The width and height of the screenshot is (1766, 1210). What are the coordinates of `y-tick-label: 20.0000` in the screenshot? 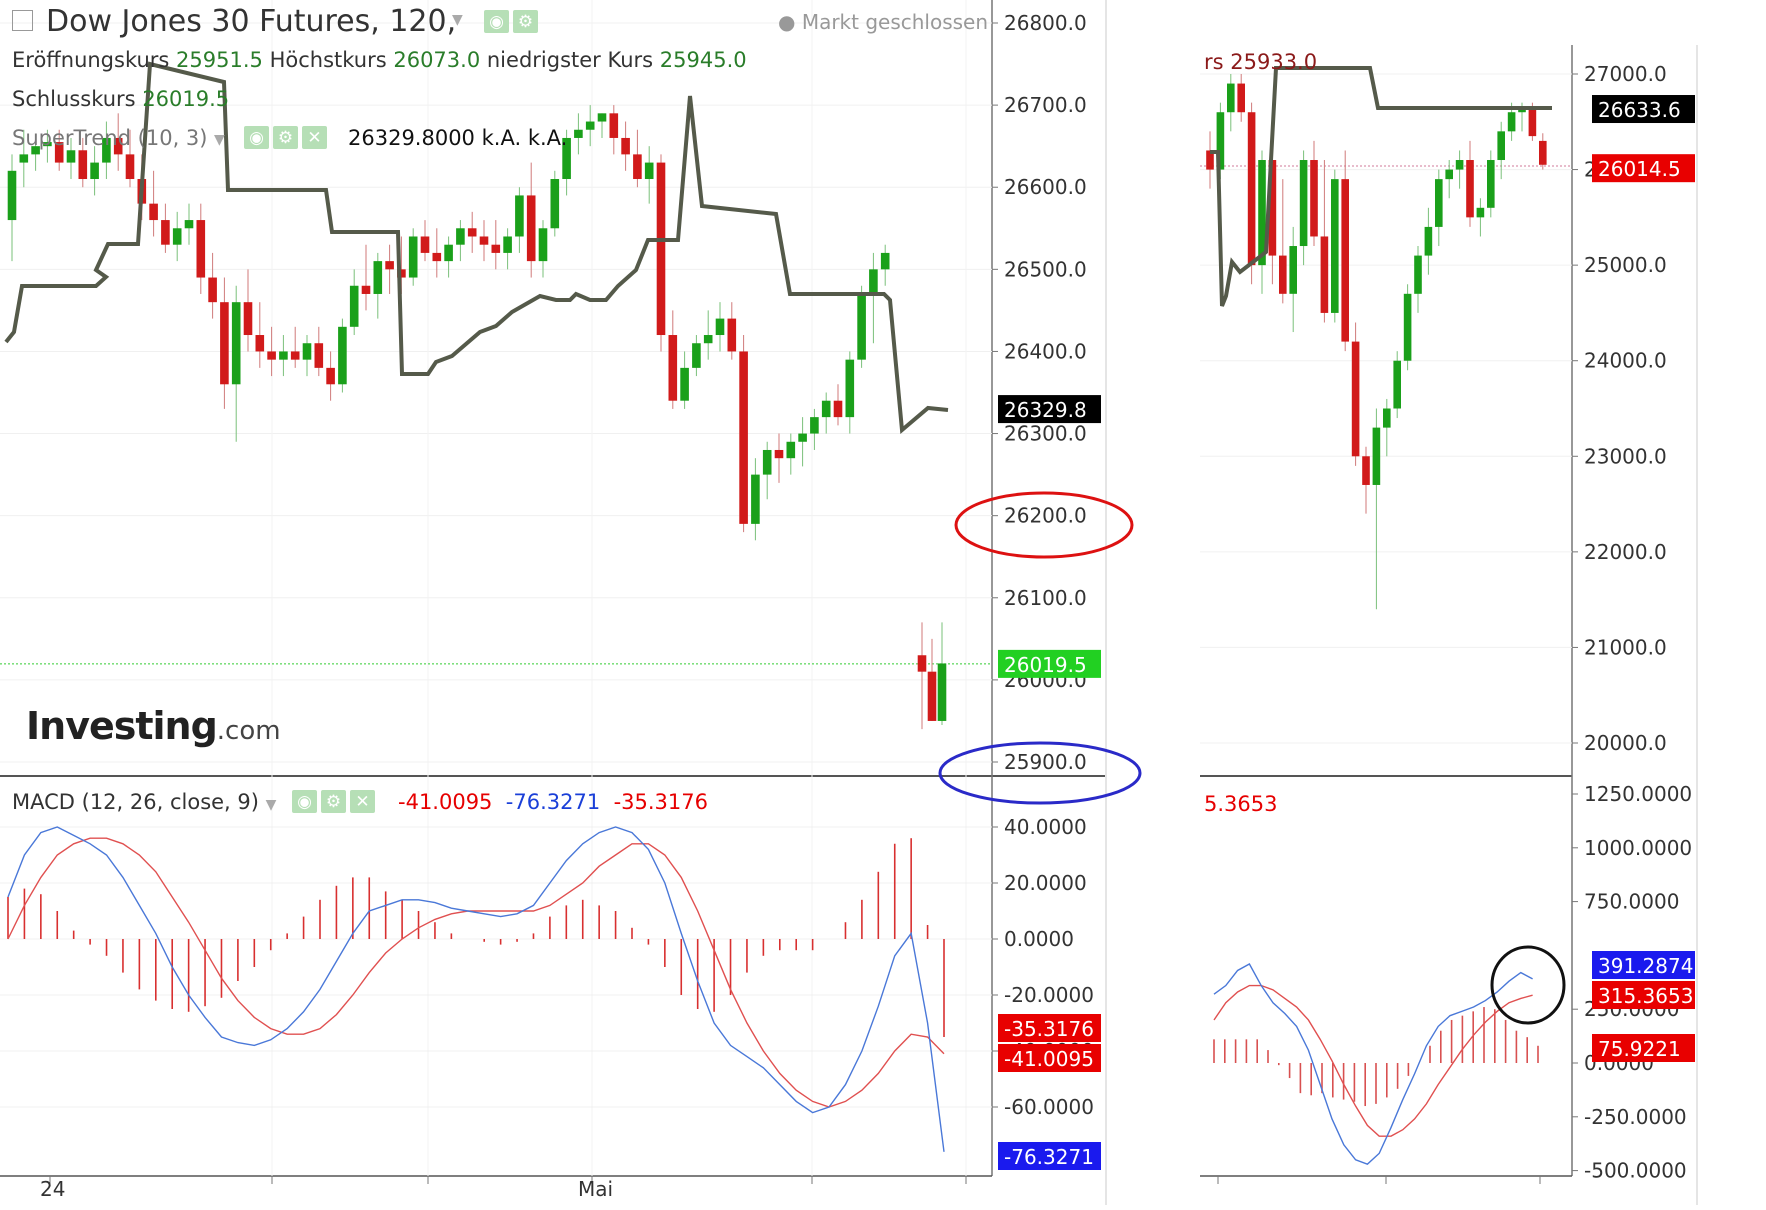 It's located at (1045, 883).